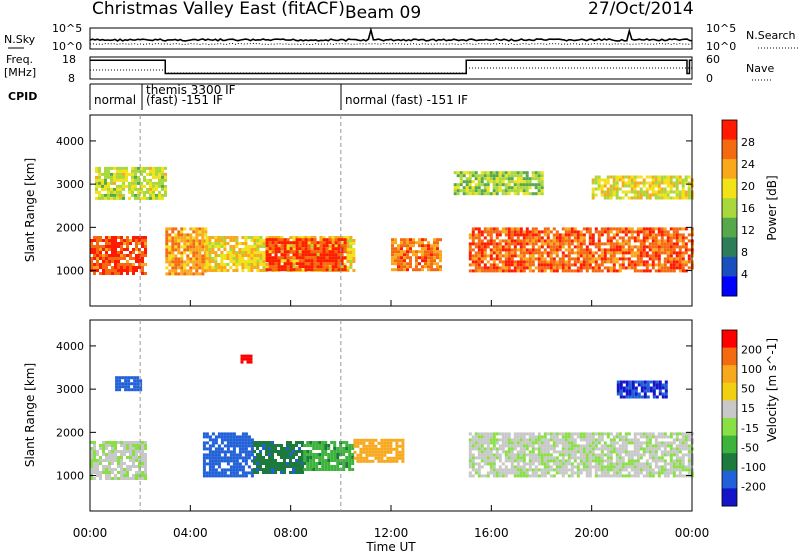 This screenshot has height=554, width=800. I want to click on freq-tick-high: 18, so click(69, 59).